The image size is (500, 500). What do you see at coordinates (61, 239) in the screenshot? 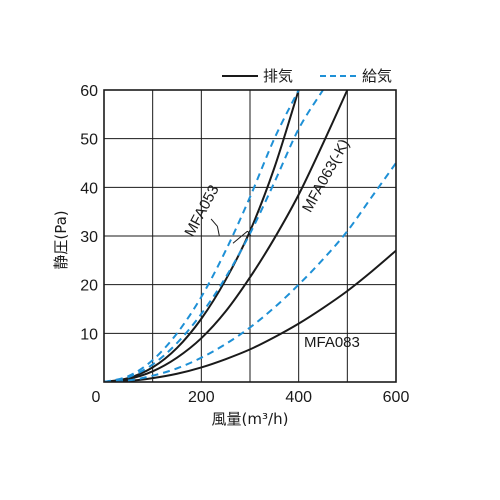
I see `y-axis-title: 静圧(Pa)` at bounding box center [61, 239].